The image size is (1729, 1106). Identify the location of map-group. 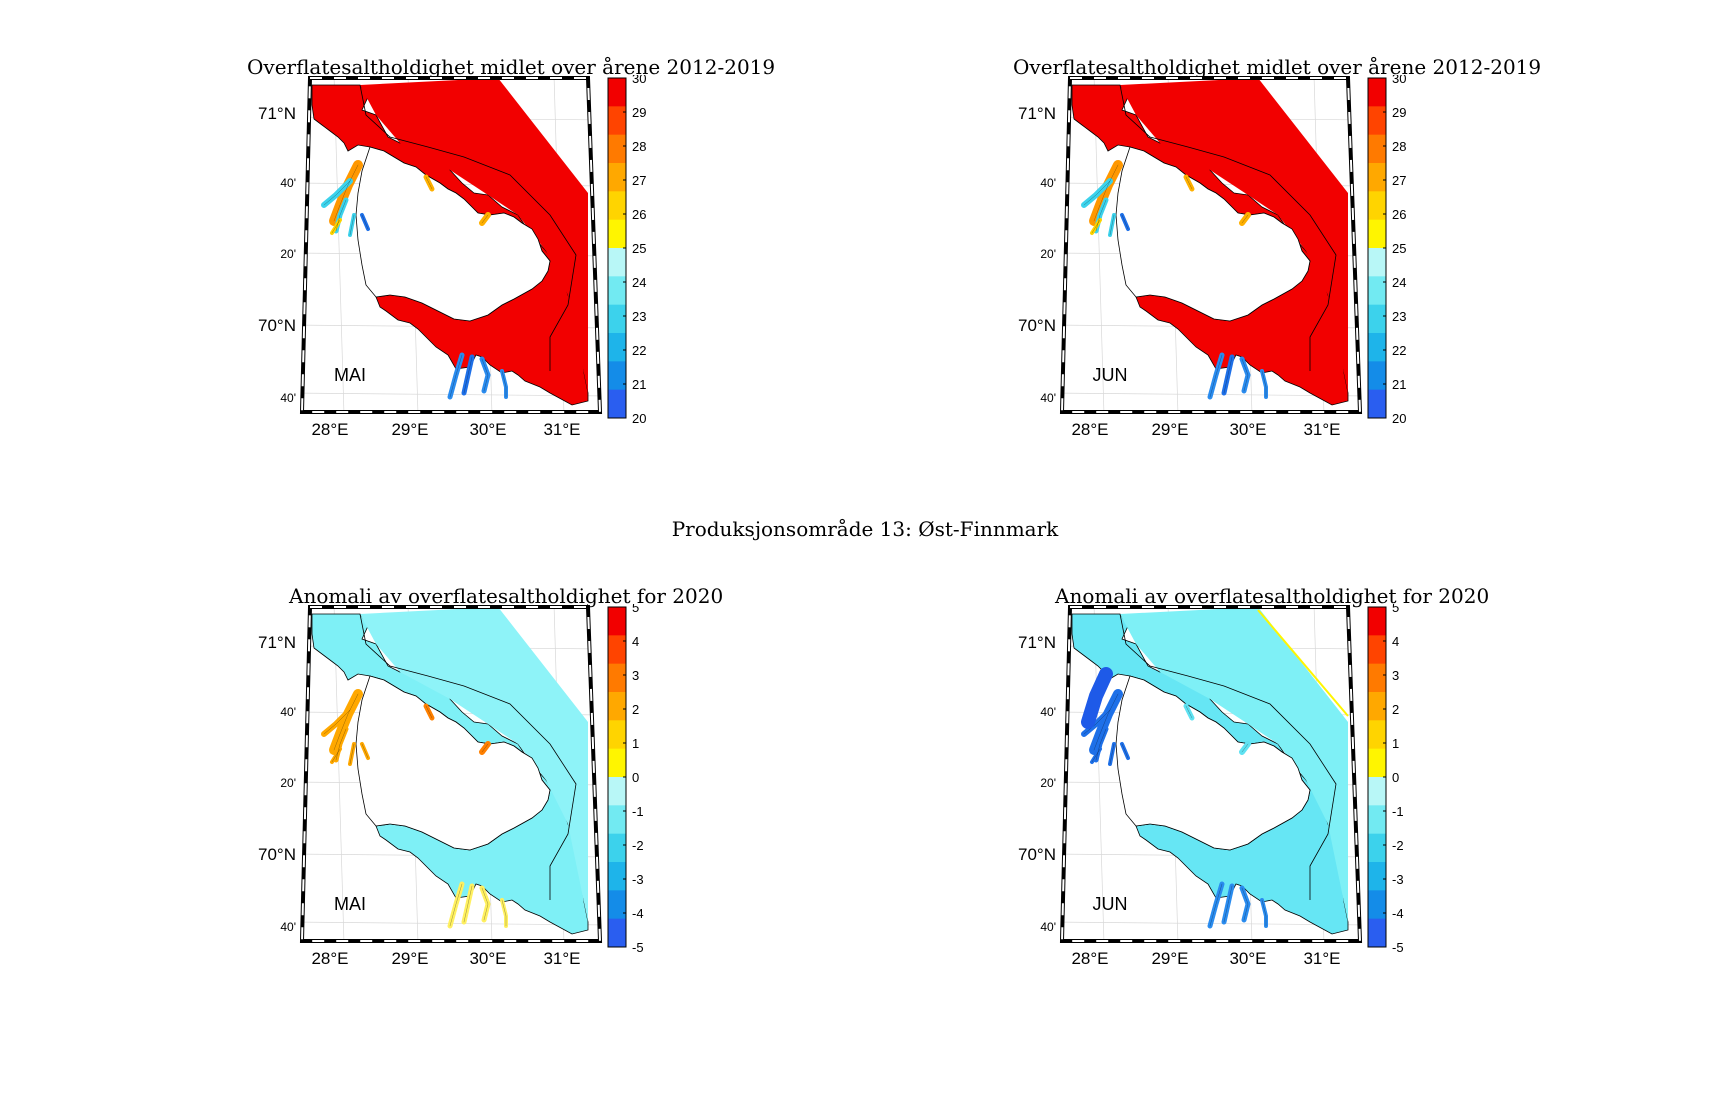
(451, 245).